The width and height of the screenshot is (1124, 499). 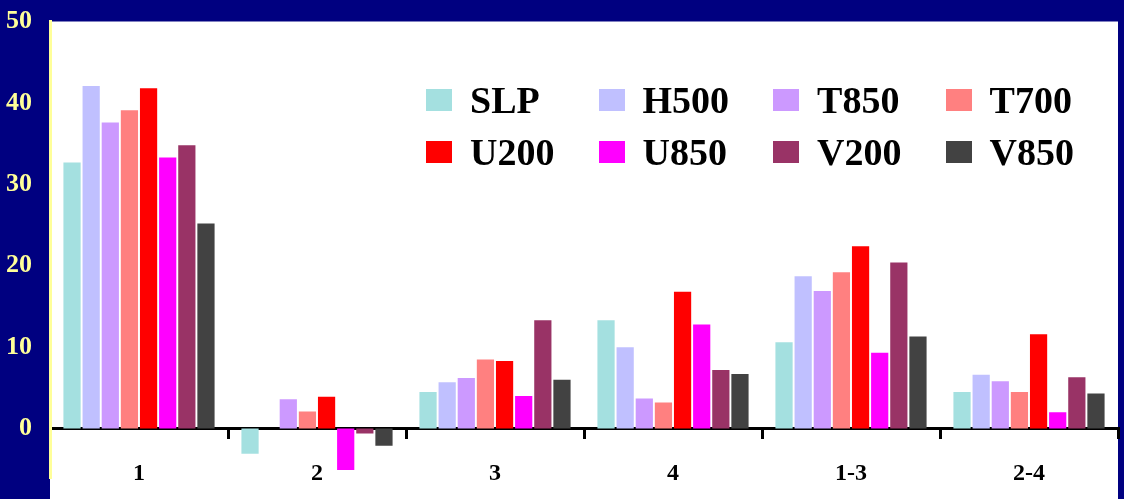 What do you see at coordinates (19, 20) in the screenshot?
I see `y-tick-label: 50` at bounding box center [19, 20].